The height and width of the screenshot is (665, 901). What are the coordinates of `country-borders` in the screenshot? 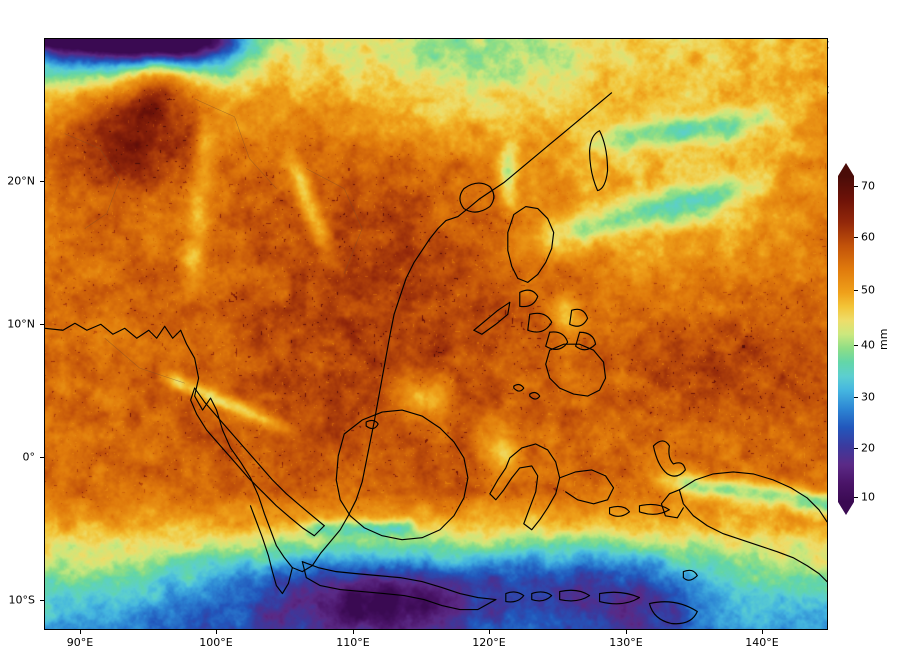 It's located at (213, 241).